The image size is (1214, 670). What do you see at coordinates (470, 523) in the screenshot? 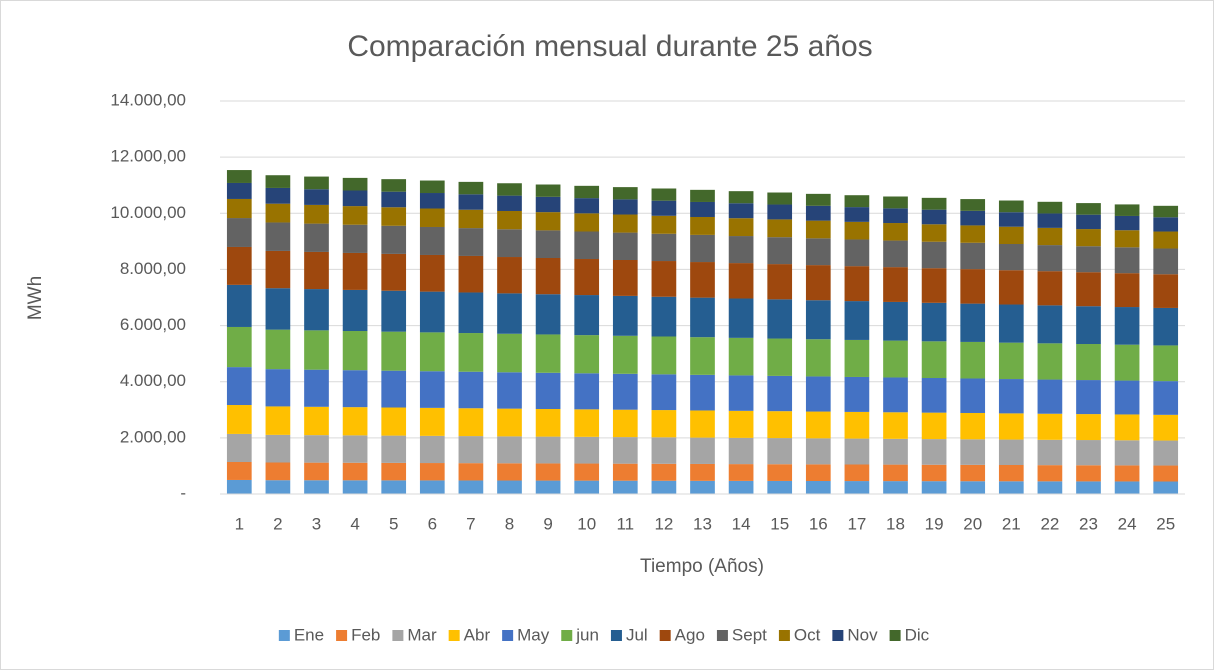
I see `x-tick-label: 7` at bounding box center [470, 523].